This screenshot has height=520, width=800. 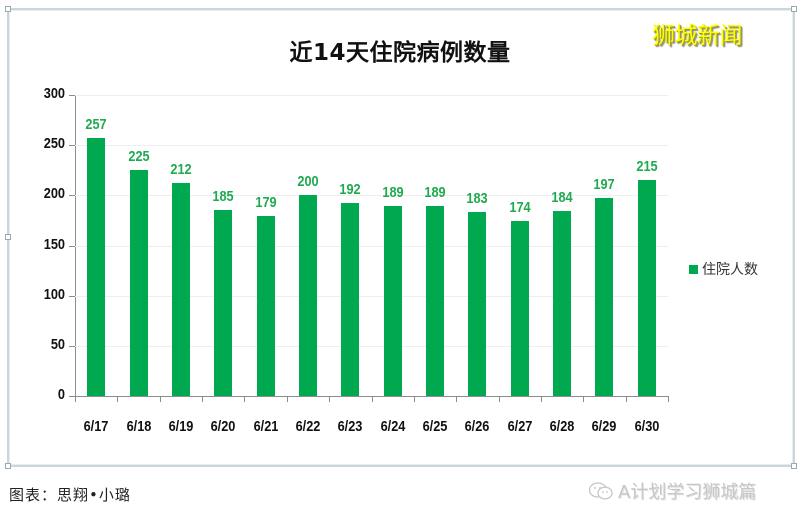 What do you see at coordinates (350, 426) in the screenshot?
I see `x-tick-label: 6/23` at bounding box center [350, 426].